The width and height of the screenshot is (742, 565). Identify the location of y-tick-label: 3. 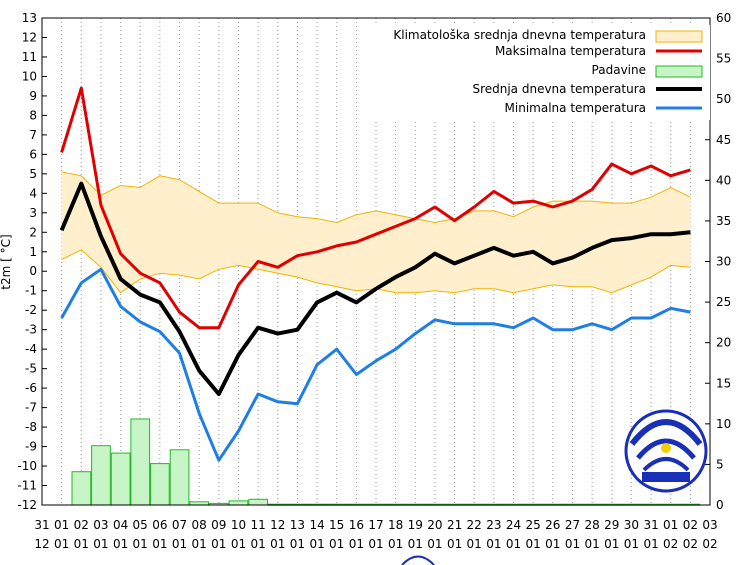
(33, 213).